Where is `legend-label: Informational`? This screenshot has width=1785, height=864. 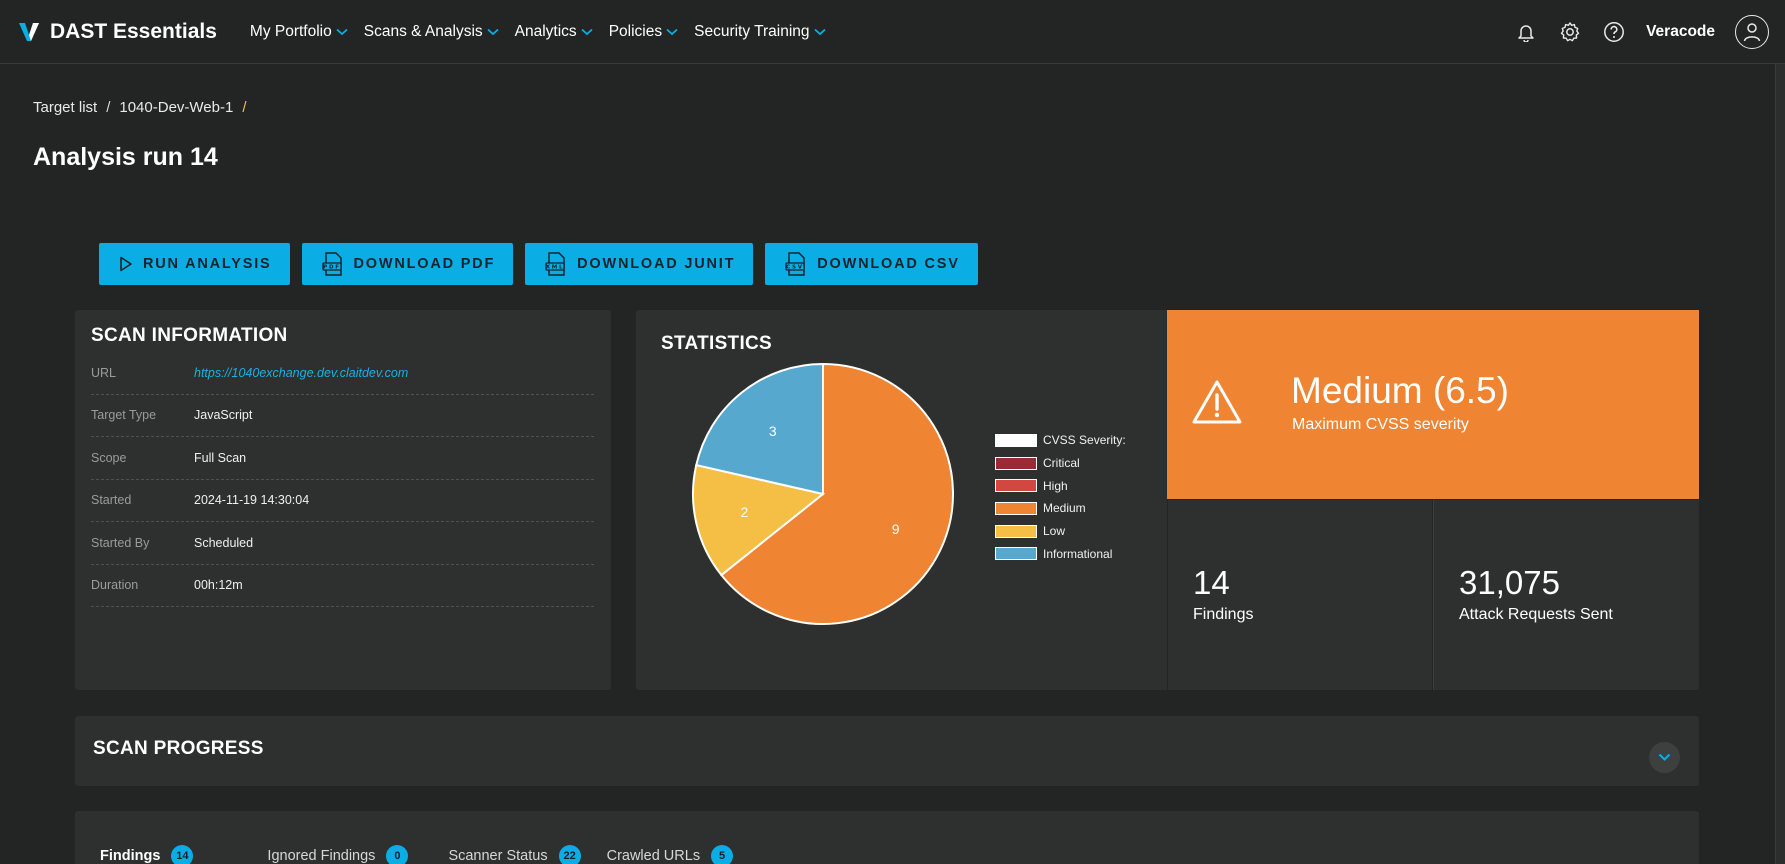 legend-label: Informational is located at coordinates (1078, 553).